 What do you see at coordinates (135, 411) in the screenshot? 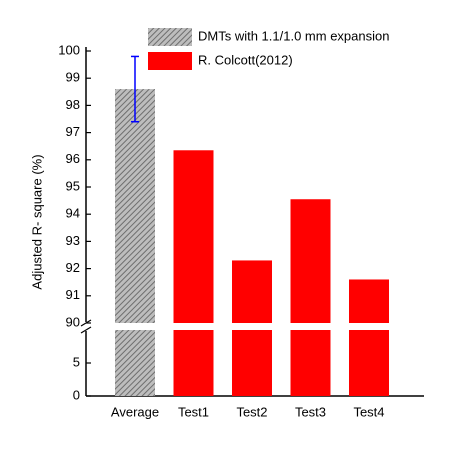
I see `x-tick-label: Average` at bounding box center [135, 411].